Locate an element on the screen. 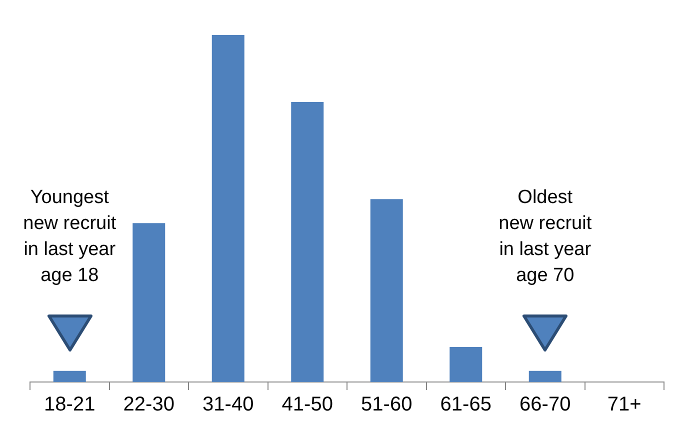 Image resolution: width=674 pixels, height=430 pixels. annotation: Oldest new recruit in last year age 70 is located at coordinates (545, 236).